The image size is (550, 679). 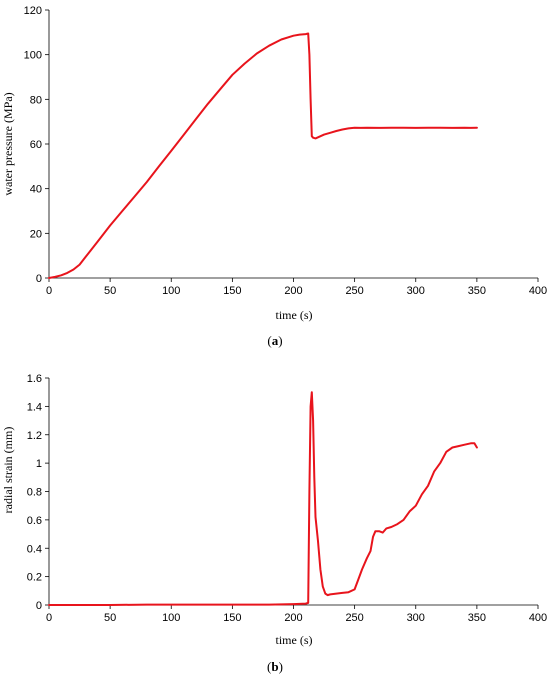 I want to click on panel-b-letter: b, so click(x=274, y=666).